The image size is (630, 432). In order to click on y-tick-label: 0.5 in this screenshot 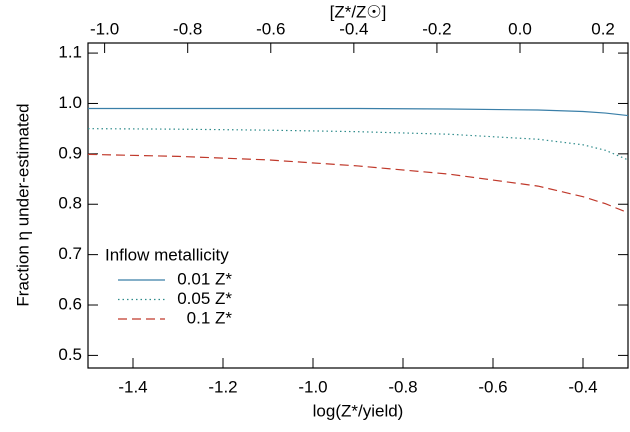, I will do `click(70, 354)`.